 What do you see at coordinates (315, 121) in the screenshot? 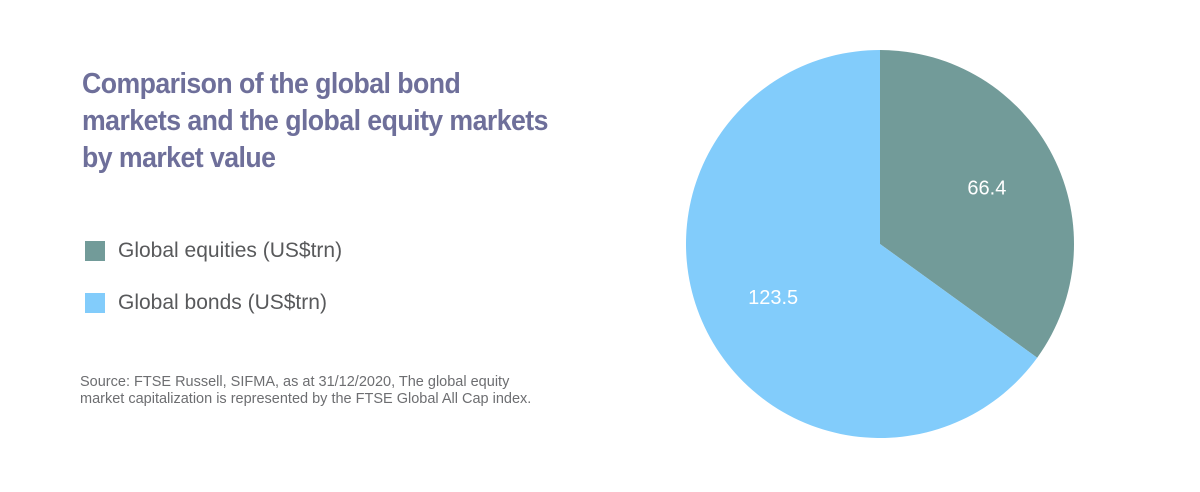
I see `chart-title-line: markets and the global equity markets` at bounding box center [315, 121].